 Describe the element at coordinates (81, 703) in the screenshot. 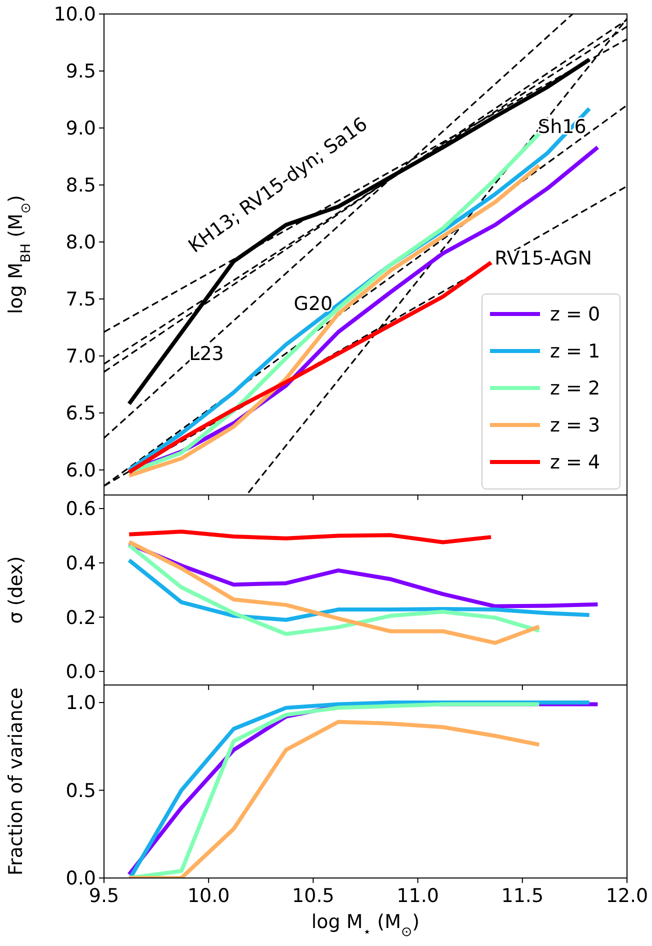

I see `y-tick-label: 1.0` at that location.